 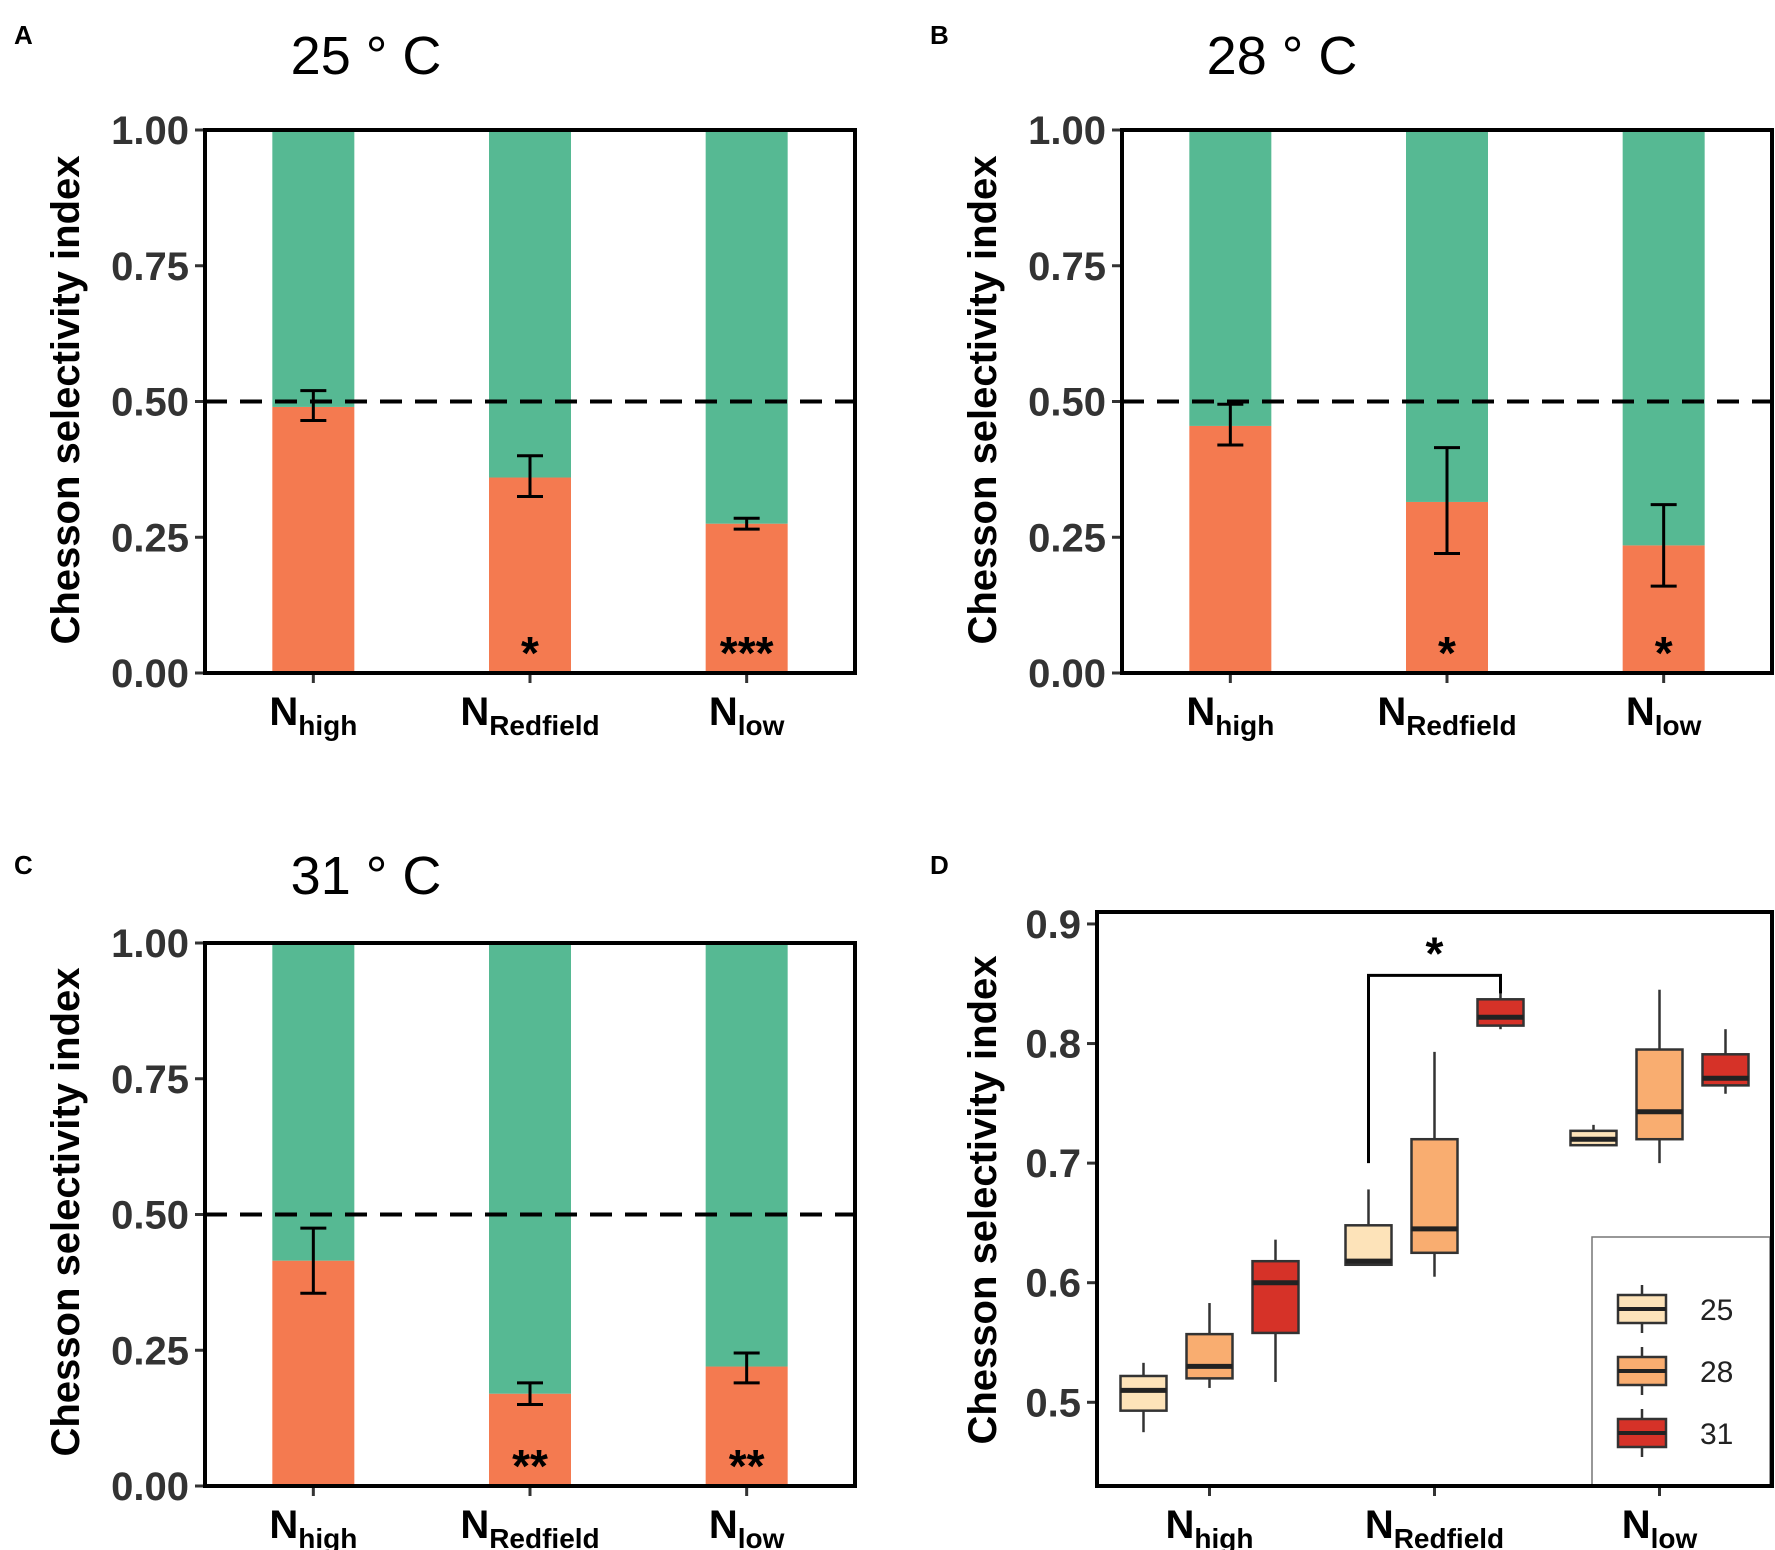 What do you see at coordinates (1435, 953) in the screenshot?
I see `comparison-label: *` at bounding box center [1435, 953].